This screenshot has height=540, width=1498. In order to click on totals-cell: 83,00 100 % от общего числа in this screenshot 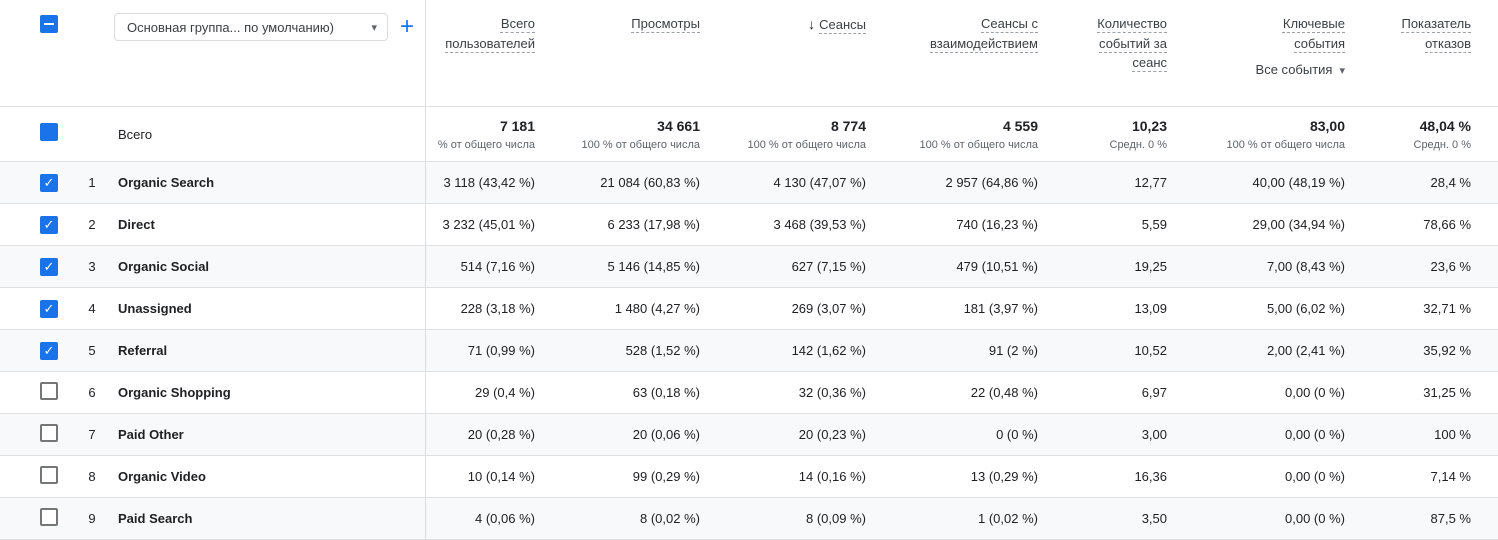, I will do `click(1256, 134)`.